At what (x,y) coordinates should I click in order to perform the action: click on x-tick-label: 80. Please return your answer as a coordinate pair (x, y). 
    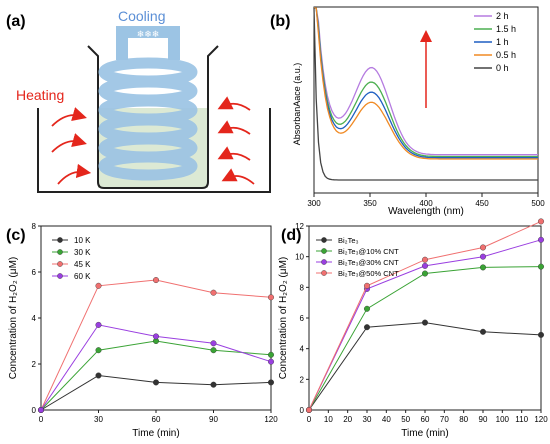
    Looking at the image, I should click on (463, 419).